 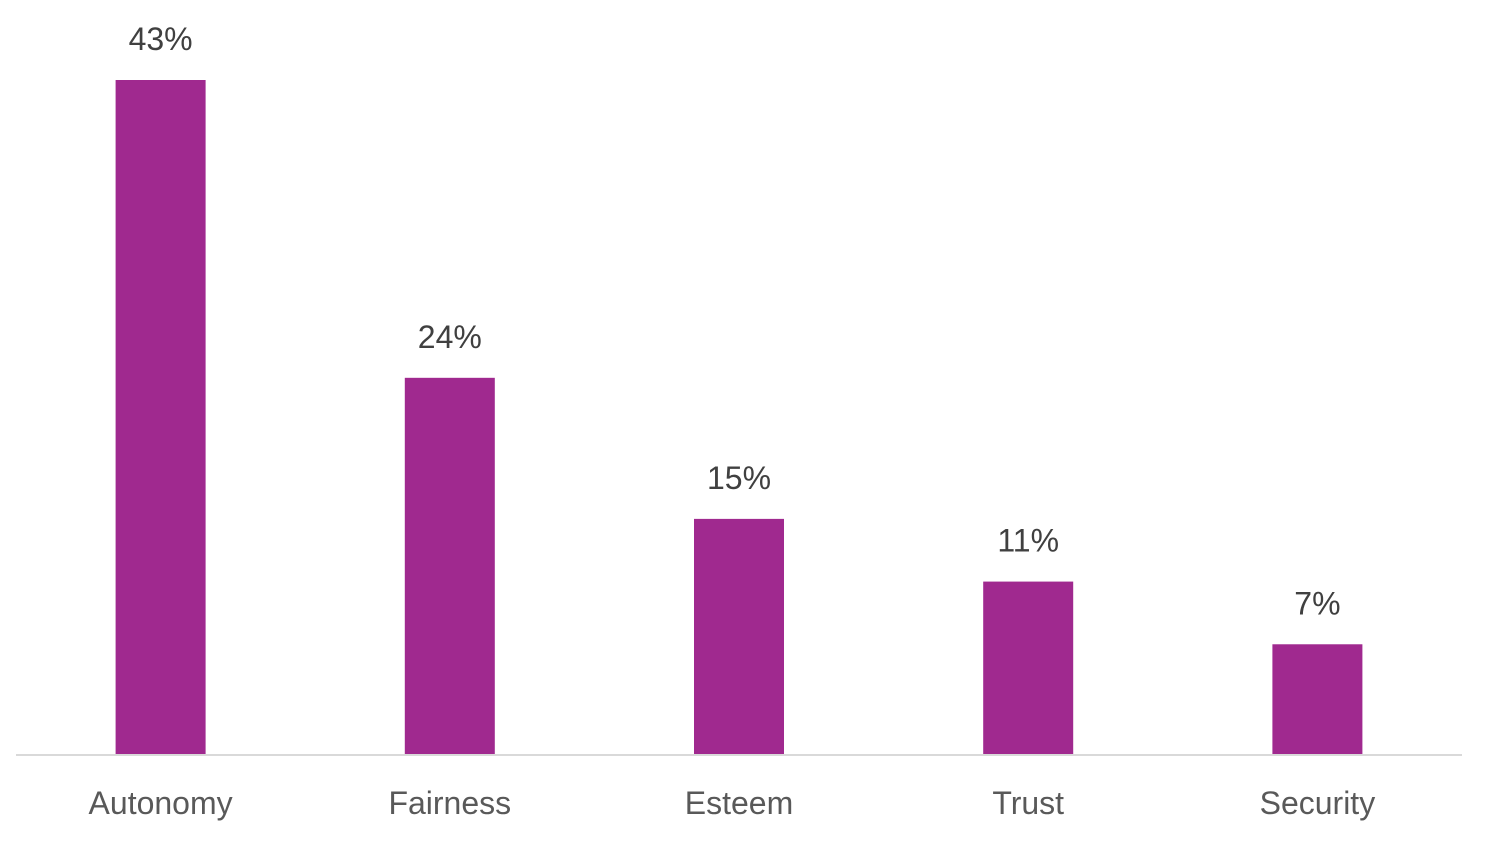 I want to click on data-label-trust: 11%, so click(x=1028, y=541).